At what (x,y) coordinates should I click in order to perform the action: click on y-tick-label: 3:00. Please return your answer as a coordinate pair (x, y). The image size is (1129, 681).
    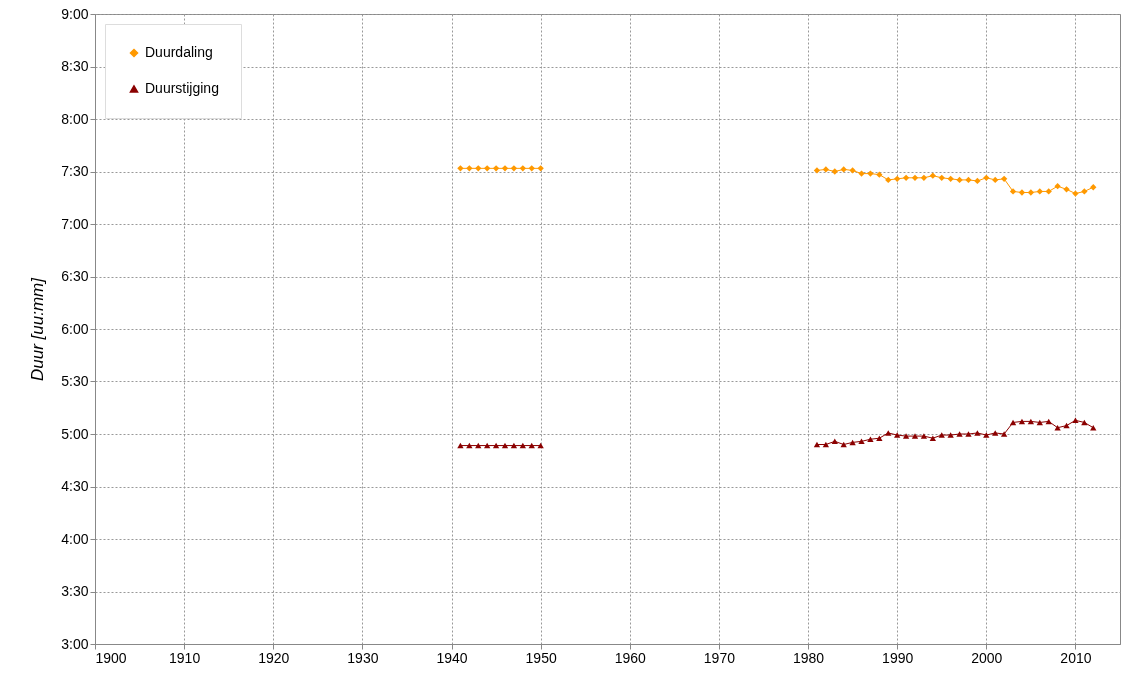
    Looking at the image, I should click on (75, 643).